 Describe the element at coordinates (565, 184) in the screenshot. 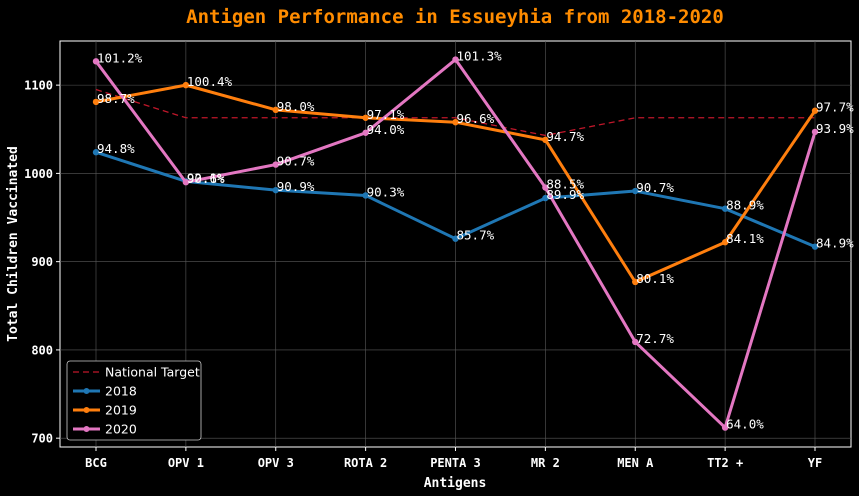

I see `data-label-2020: 88.5%` at that location.